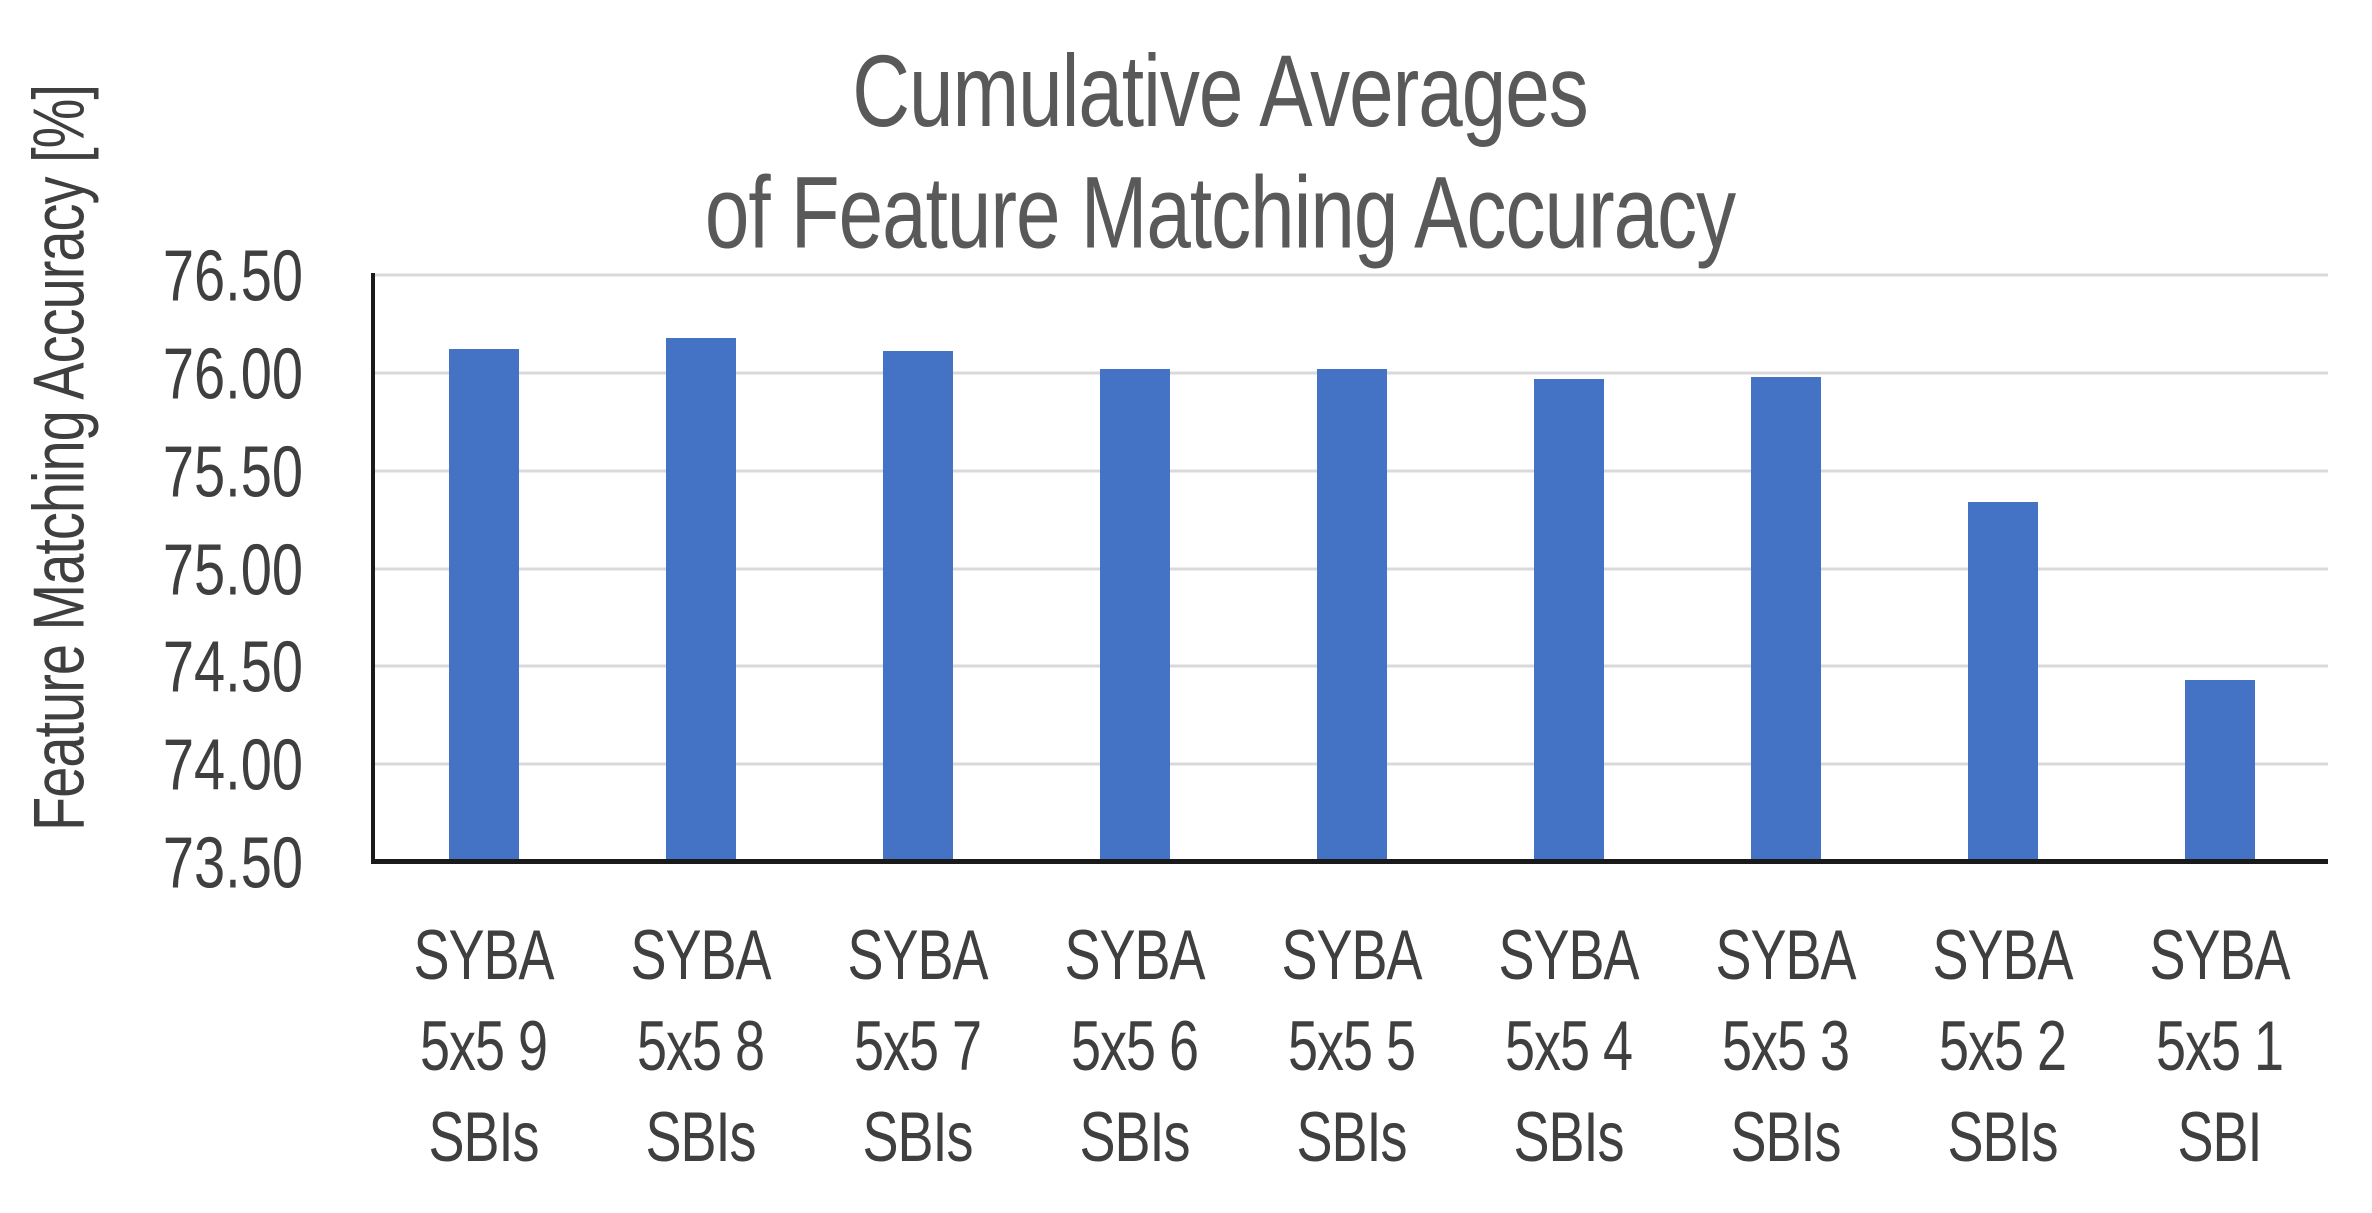 Image resolution: width=2372 pixels, height=1213 pixels. I want to click on x-label-9-line-2: 5x5 1, so click(2219, 1046).